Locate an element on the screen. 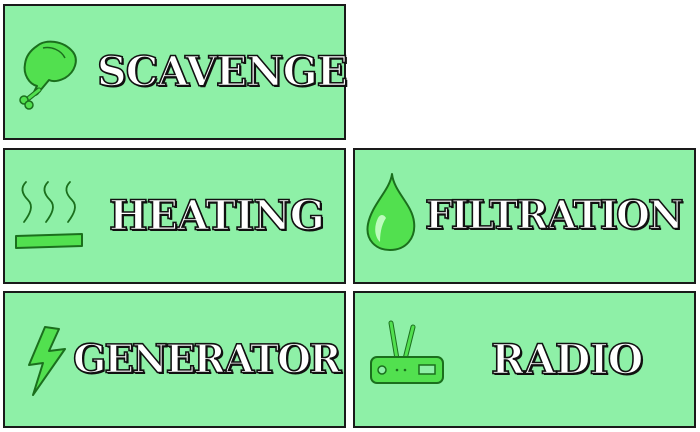  water-drop-icon is located at coordinates (391, 212).